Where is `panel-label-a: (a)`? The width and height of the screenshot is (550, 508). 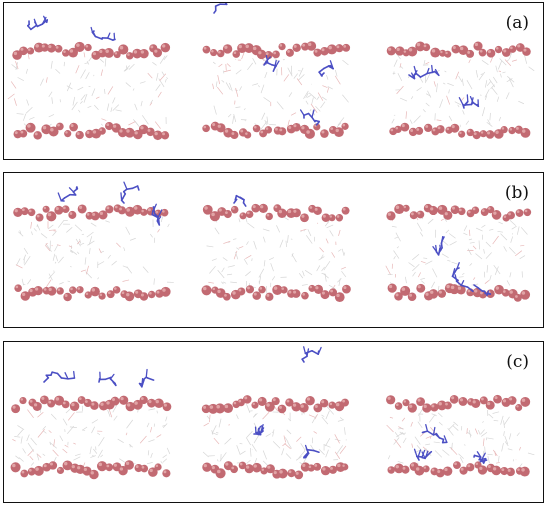
panel-label-a: (a) is located at coordinates (517, 23).